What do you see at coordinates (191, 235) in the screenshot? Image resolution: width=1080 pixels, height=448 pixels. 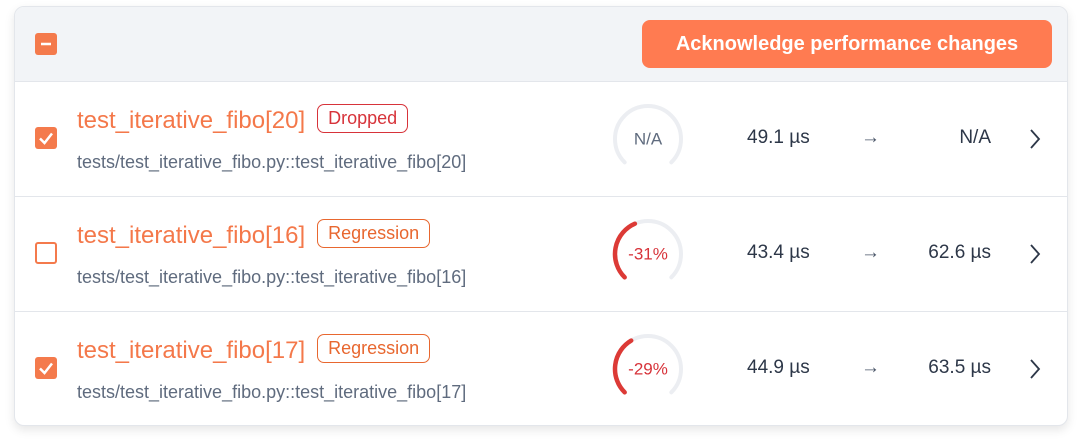 I see `test-name-text: test_iterative_fibo[16]` at bounding box center [191, 235].